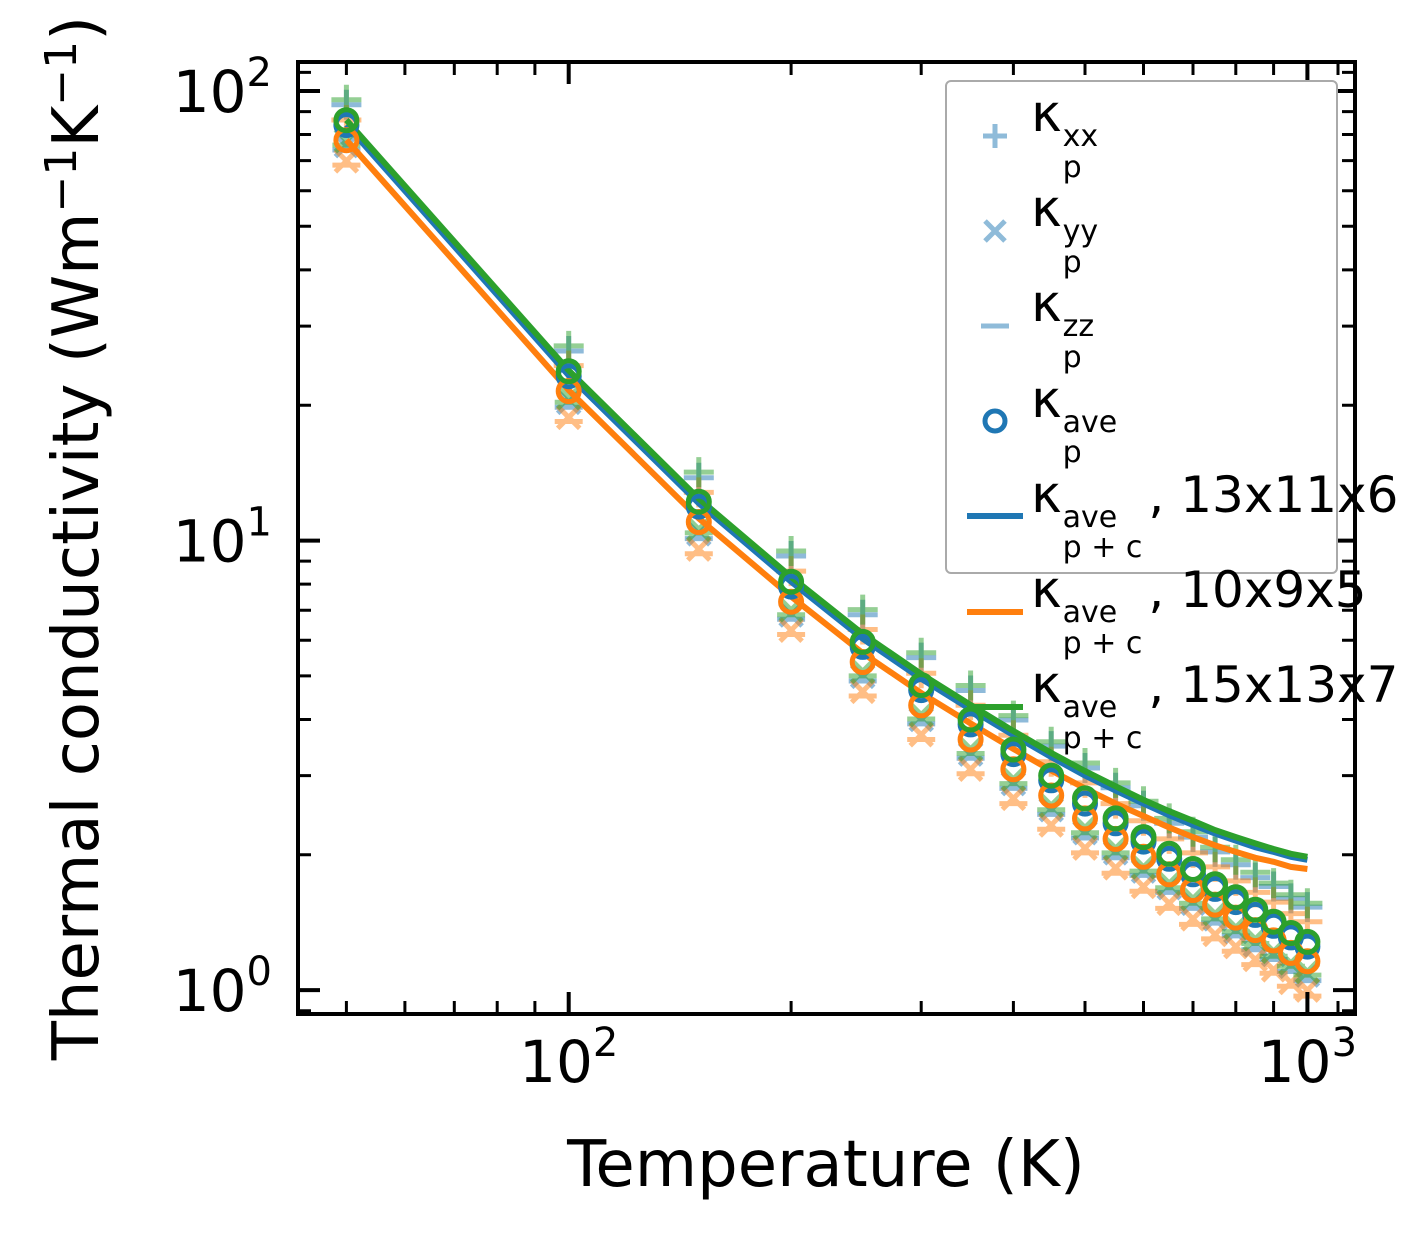 Image resolution: width=1421 pixels, height=1254 pixels. I want to click on circle-marker-icon, so click(995, 421).